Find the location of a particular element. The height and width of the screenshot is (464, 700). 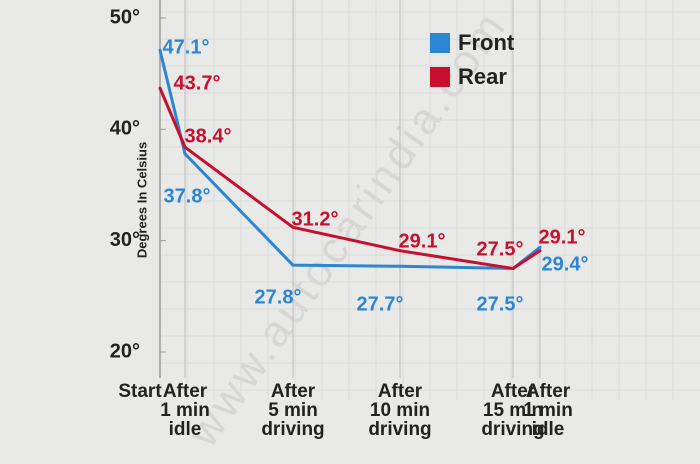

value-label: 31.2° is located at coordinates (315, 219).